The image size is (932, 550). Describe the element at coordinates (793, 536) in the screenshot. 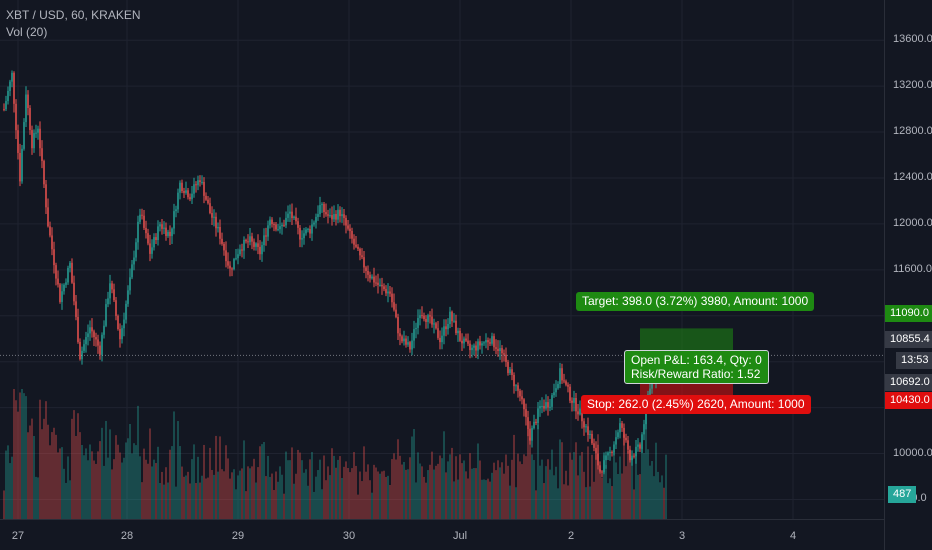

I see `time-tick-label: 4` at that location.